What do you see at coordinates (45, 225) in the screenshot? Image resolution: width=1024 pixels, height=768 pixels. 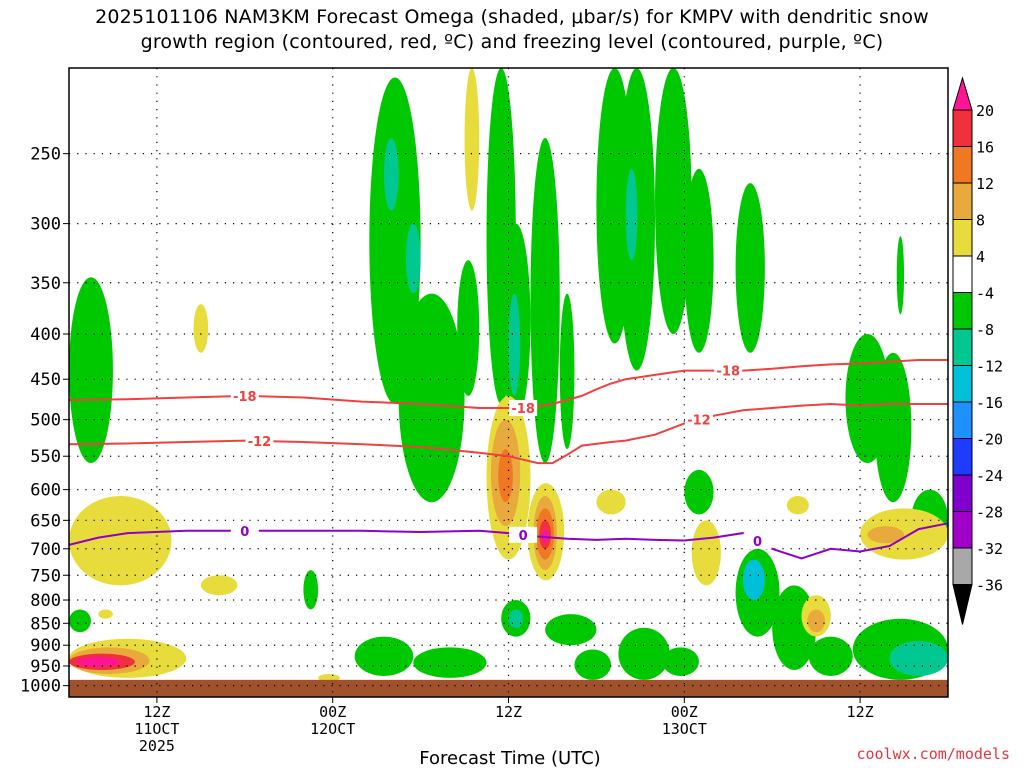 I see `y-tick-label: 300` at bounding box center [45, 225].